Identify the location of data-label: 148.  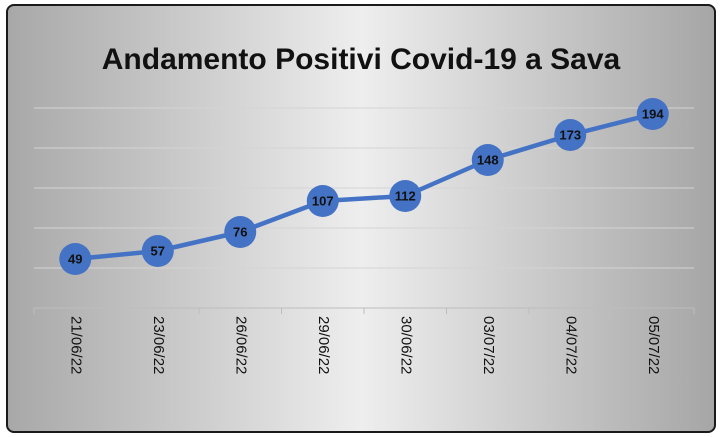
(488, 159).